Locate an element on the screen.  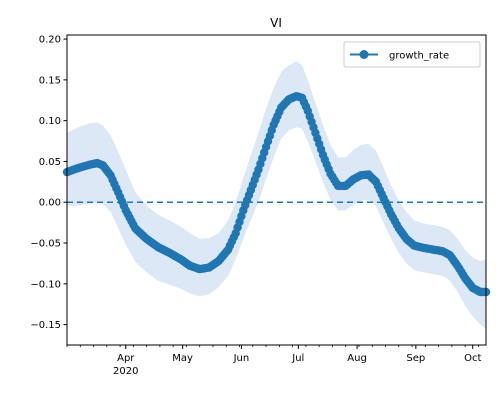
legend: growth_rate is located at coordinates (412, 54).